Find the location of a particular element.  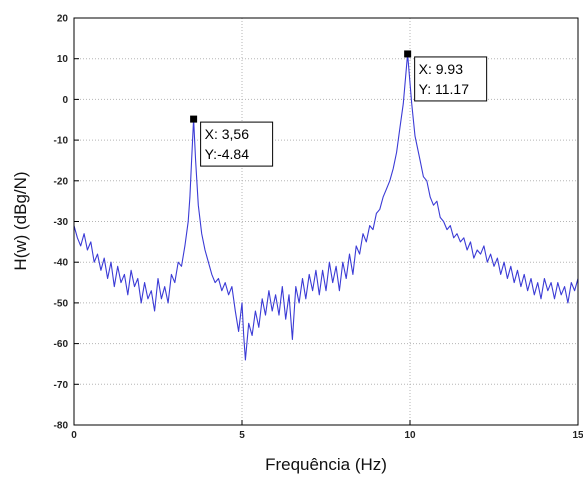

datatip-1: X: 3,56 Y:-4.84 is located at coordinates (232, 141).